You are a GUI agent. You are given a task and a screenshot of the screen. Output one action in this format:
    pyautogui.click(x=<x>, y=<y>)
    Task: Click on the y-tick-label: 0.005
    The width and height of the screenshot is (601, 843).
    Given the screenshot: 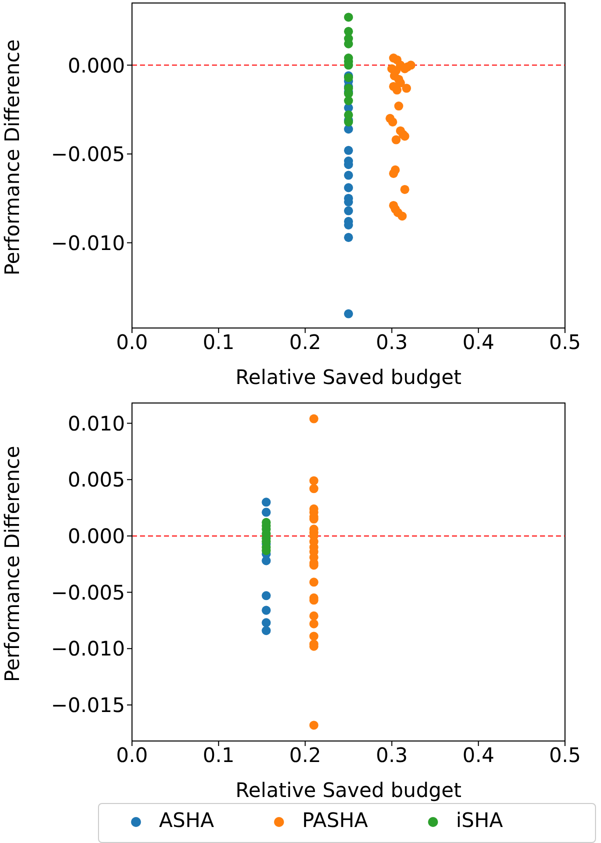 What is the action you would take?
    pyautogui.click(x=96, y=480)
    